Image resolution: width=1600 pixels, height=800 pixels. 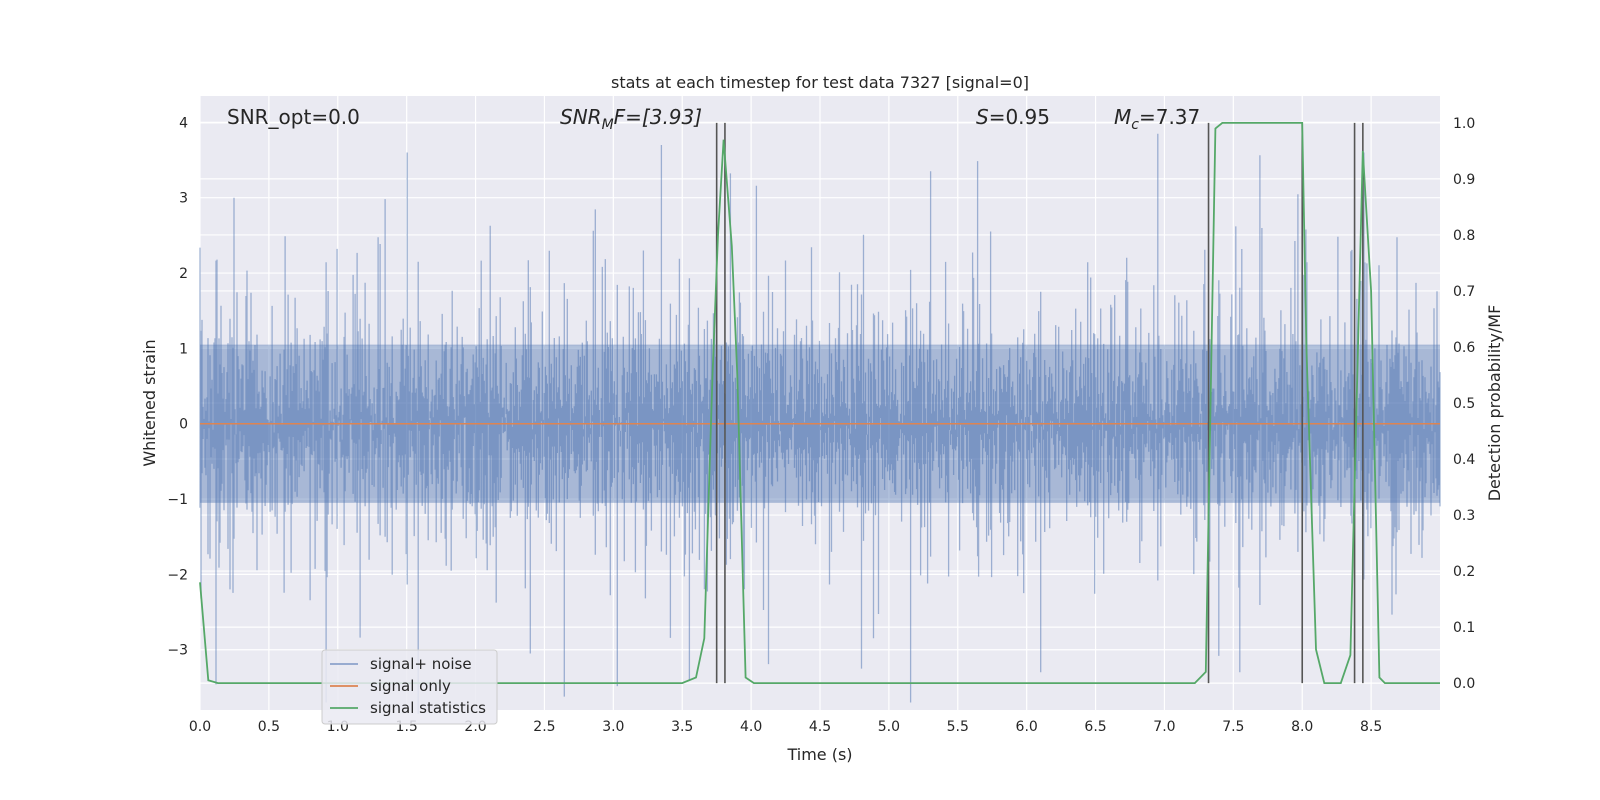 I want to click on legend-label-signal-noise: signal+ noise, so click(x=421, y=664).